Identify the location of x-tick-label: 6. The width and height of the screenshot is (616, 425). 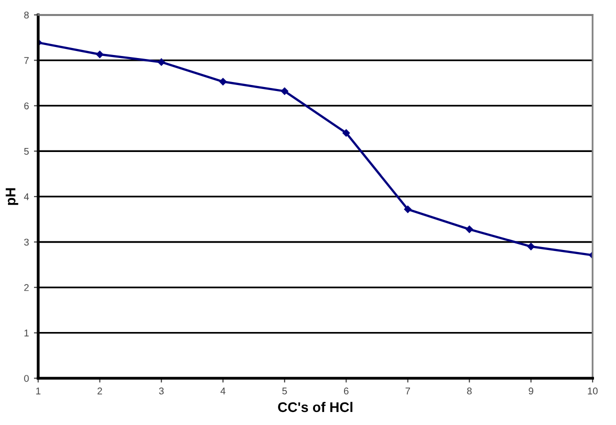
(346, 391).